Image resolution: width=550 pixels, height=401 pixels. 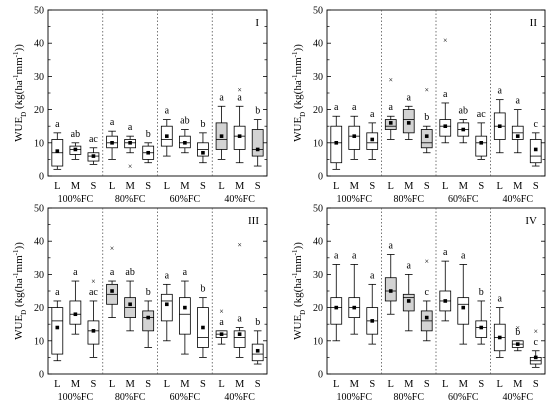 I want to click on box-100%FC-M: ab, so click(x=75, y=144).